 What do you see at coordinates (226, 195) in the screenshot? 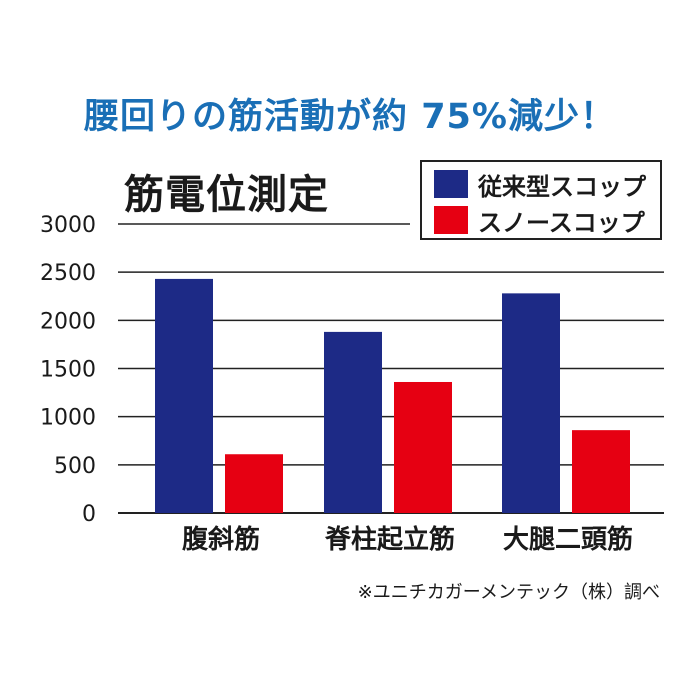
I see `chart-title: 筋電位測定` at bounding box center [226, 195].